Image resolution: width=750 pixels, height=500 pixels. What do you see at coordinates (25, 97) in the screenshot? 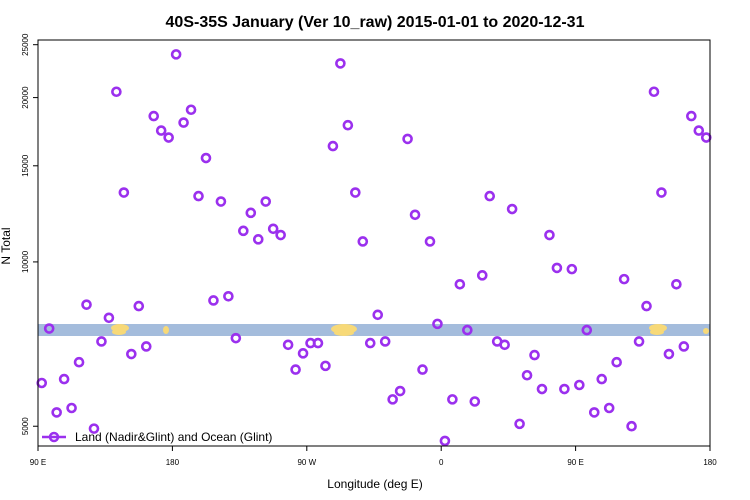
I see `y-tick-label: 20000` at bounding box center [25, 97].